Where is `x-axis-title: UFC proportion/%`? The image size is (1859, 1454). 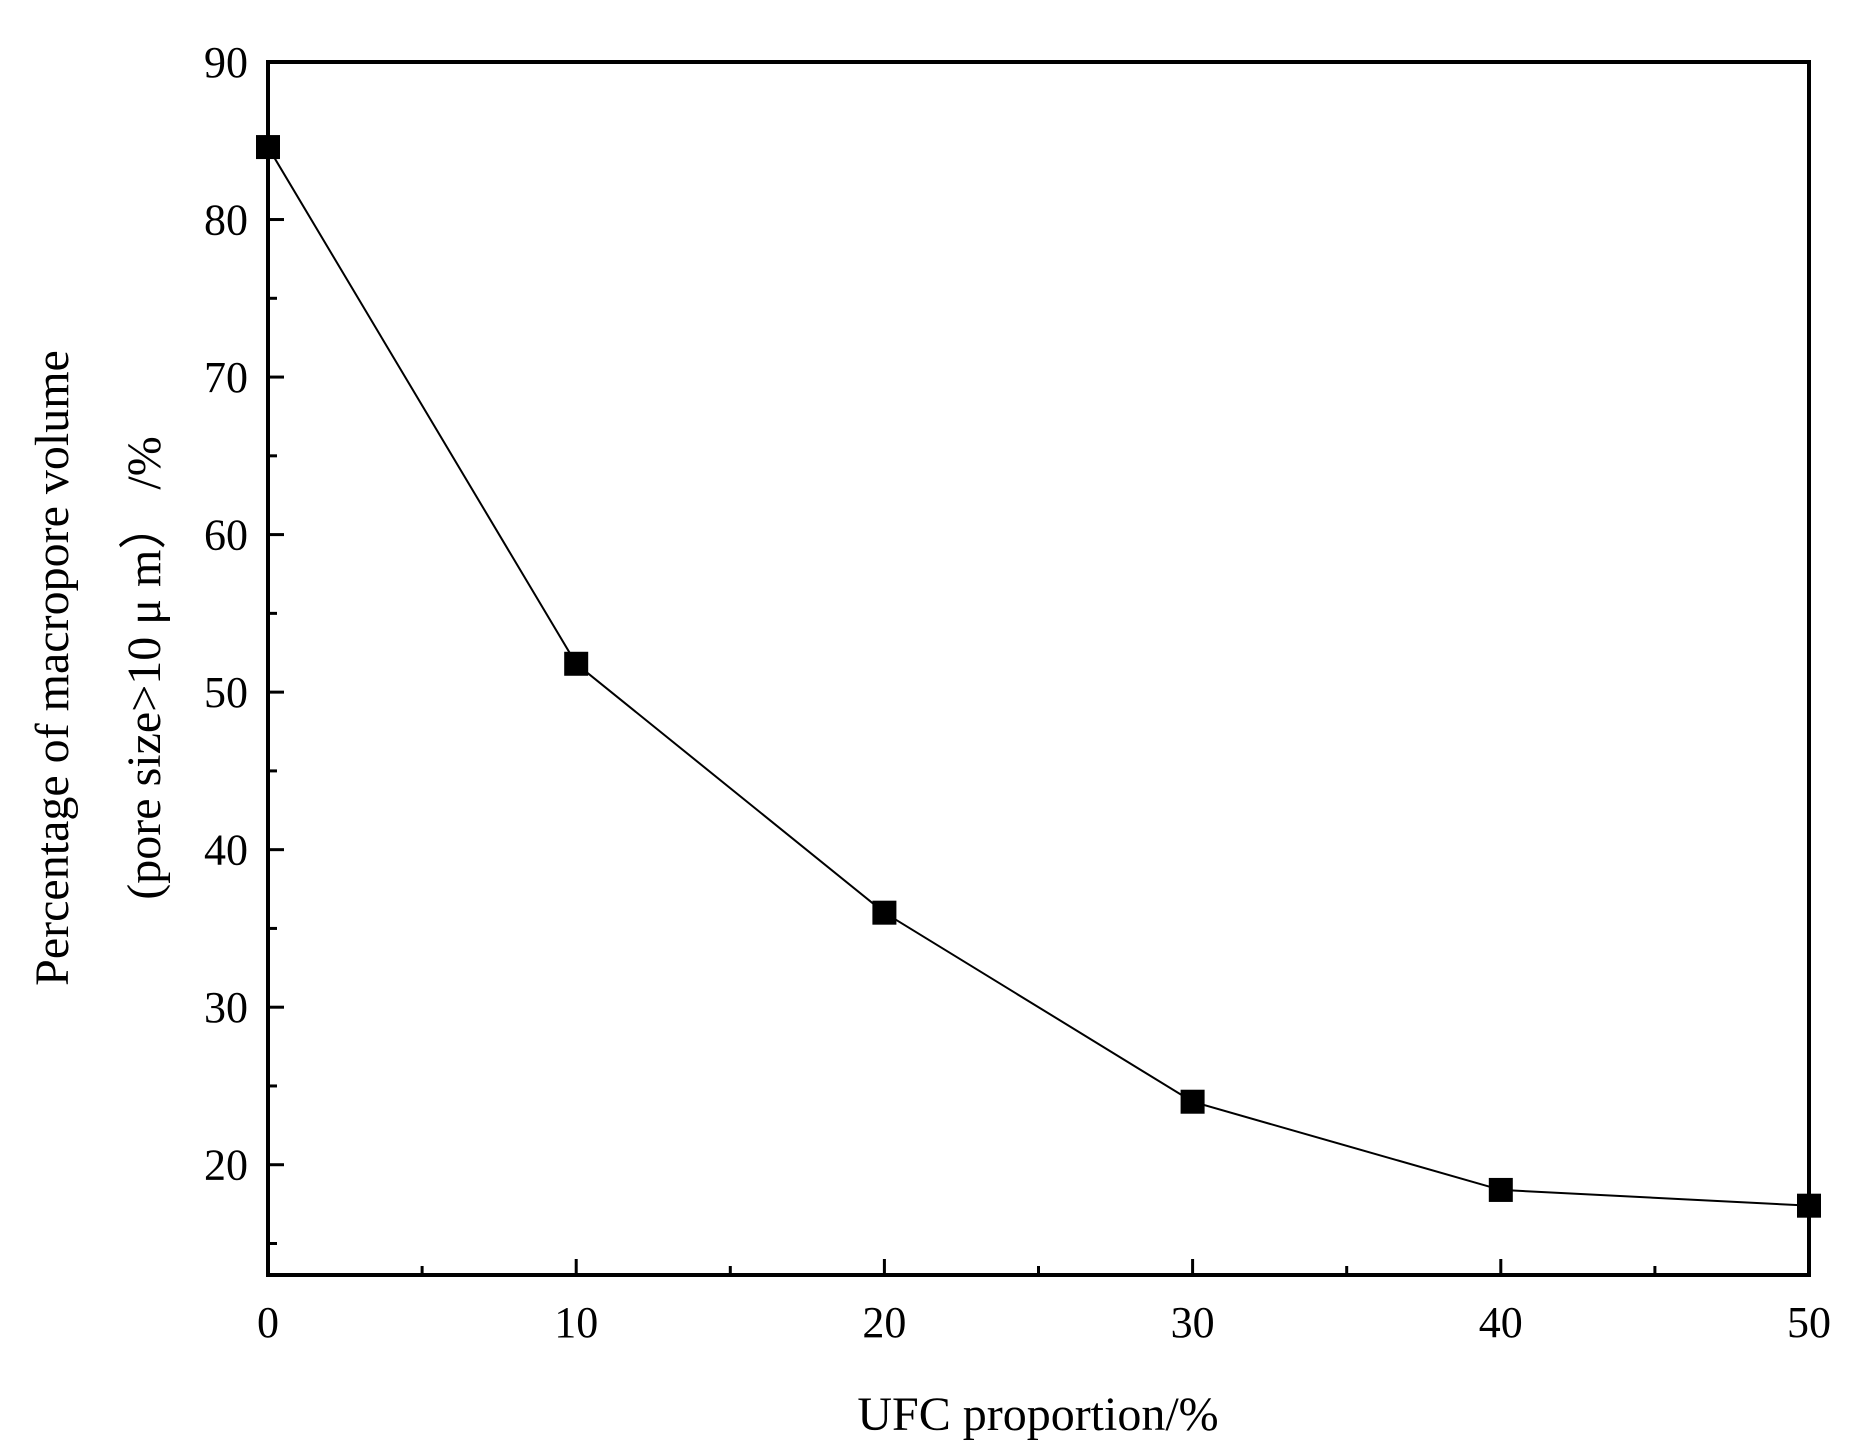
x-axis-title: UFC proportion/% is located at coordinates (1037, 1414).